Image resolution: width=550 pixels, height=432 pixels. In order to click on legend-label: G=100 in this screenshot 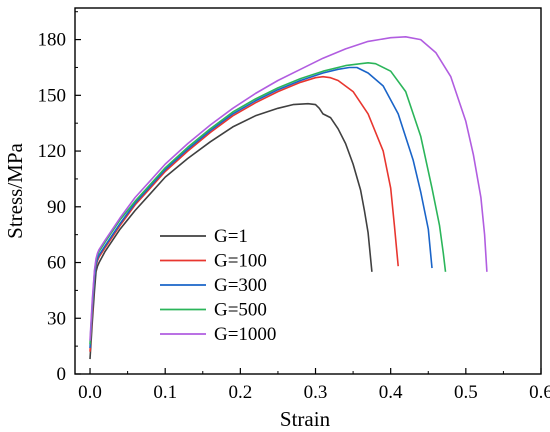, I will do `click(240, 261)`.